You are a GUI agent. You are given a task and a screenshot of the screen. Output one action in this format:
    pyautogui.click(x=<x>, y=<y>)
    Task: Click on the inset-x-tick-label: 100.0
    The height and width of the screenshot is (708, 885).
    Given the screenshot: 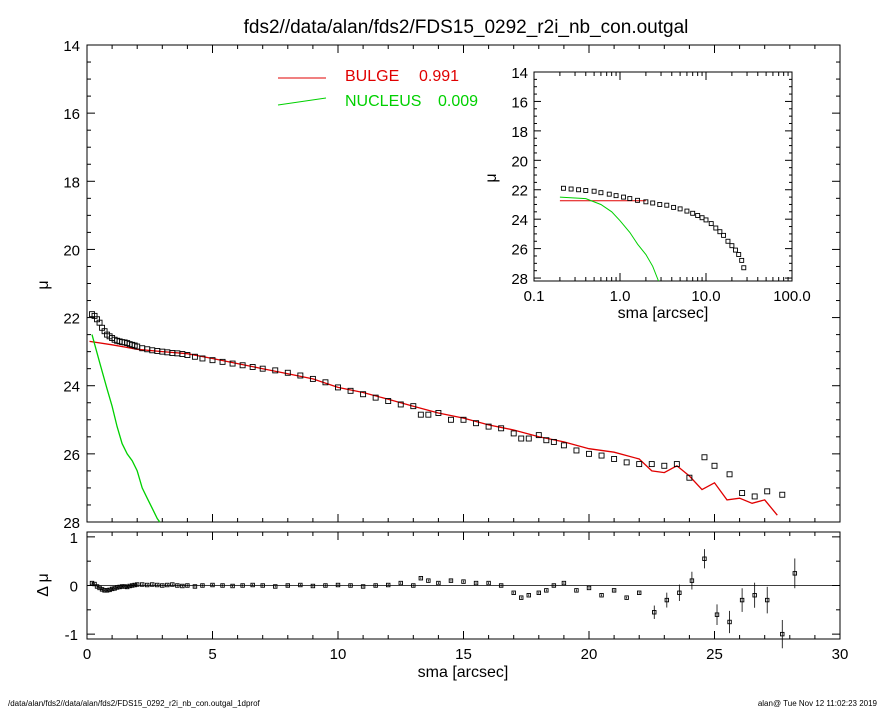 What is the action you would take?
    pyautogui.click(x=792, y=296)
    